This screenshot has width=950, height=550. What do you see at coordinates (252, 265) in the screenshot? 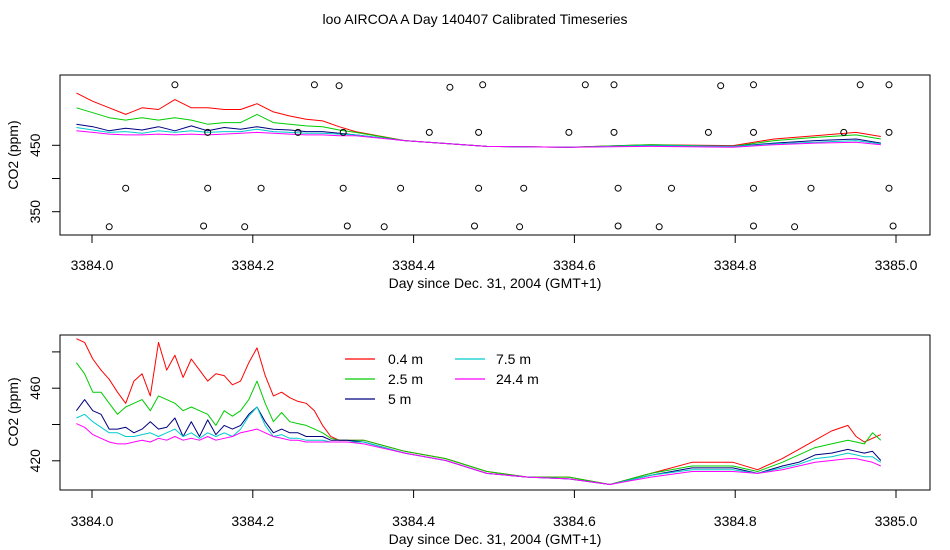
I see `x-tick-label-1-1: 3384.2` at bounding box center [252, 265].